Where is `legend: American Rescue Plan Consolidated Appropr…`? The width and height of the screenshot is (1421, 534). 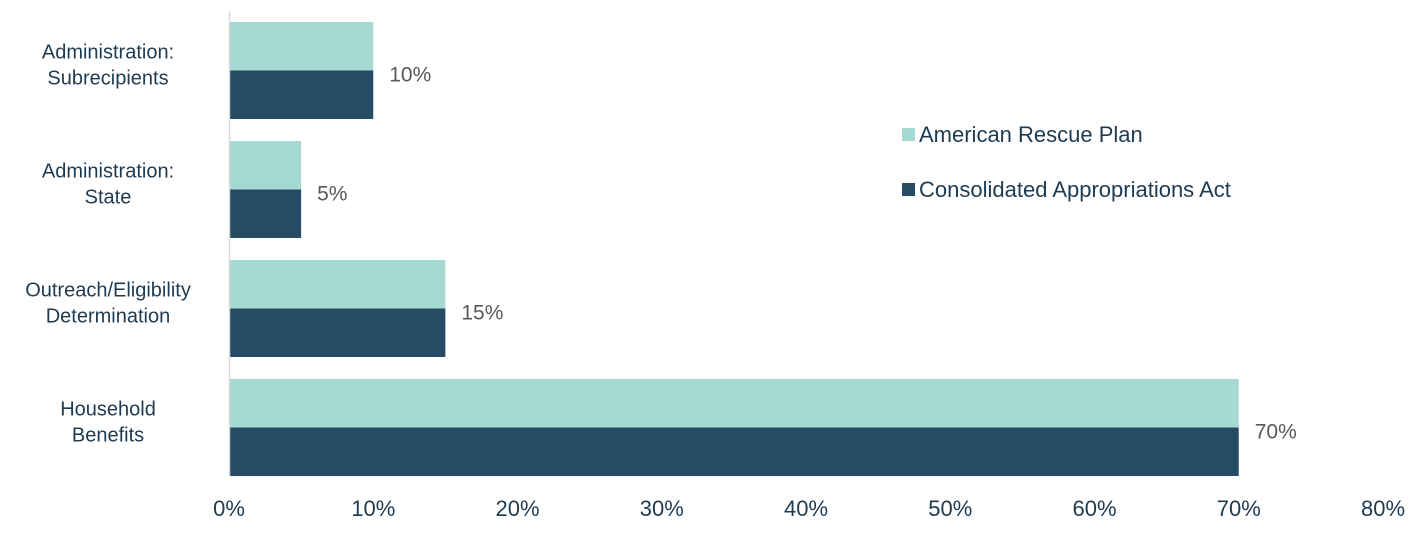 legend: American Rescue Plan Consolidated Appropr… is located at coordinates (1066, 162).